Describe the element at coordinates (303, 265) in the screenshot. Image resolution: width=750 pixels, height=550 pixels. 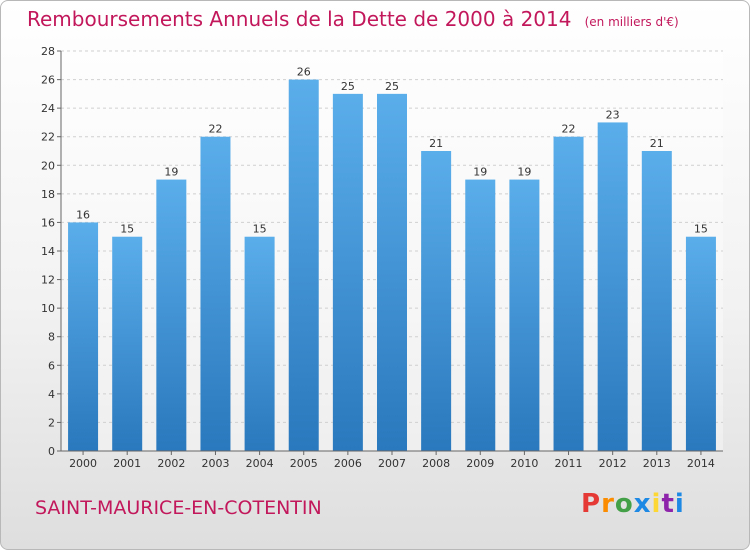
I see `bar-2005` at that location.